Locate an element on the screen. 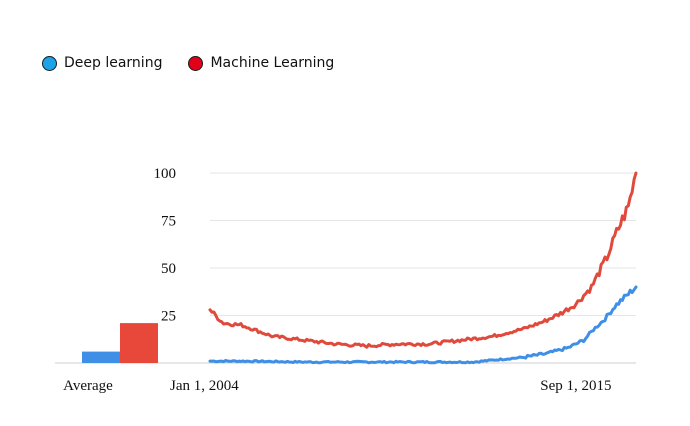 Image resolution: width=690 pixels, height=426 pixels. legend-item-machine-learning: Machine Learning is located at coordinates (261, 63).